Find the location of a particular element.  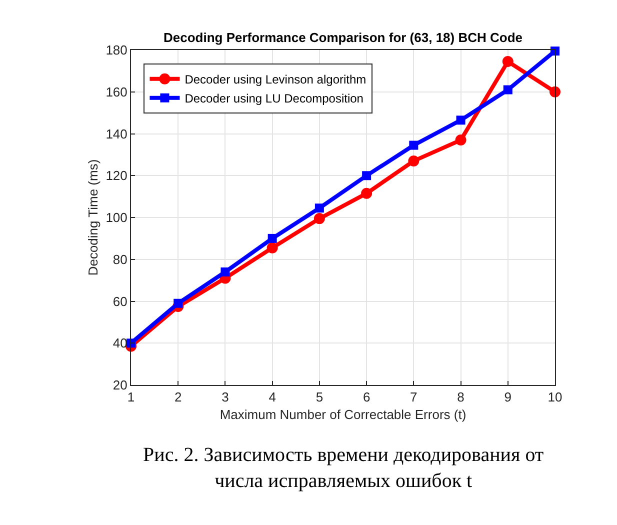

chart-title: Decoding Performance Comparison for (63, 18) BCH Code is located at coordinates (343, 37).